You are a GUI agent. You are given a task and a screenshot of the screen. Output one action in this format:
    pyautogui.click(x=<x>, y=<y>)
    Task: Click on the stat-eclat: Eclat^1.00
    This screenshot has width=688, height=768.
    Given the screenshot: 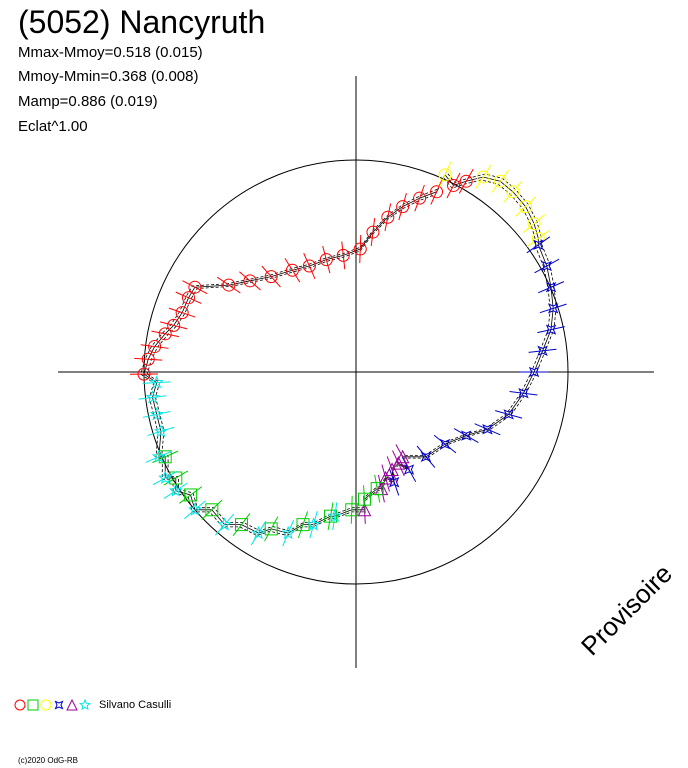 What is the action you would take?
    pyautogui.click(x=53, y=126)
    